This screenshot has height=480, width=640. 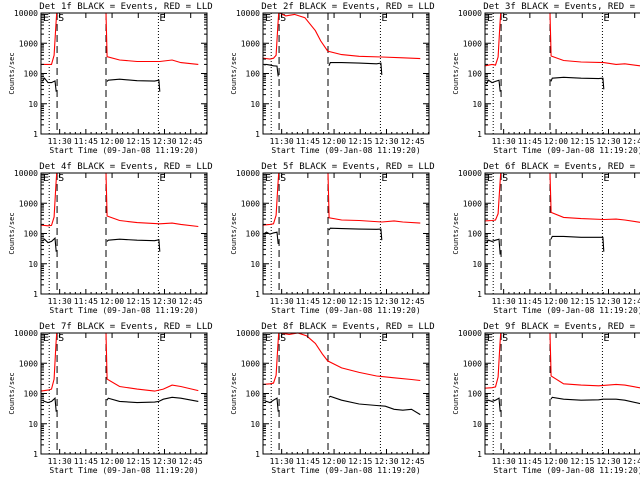 I want to click on chart-title: Det 4f BLACK = Events, RED = LLD, so click(x=125, y=167).